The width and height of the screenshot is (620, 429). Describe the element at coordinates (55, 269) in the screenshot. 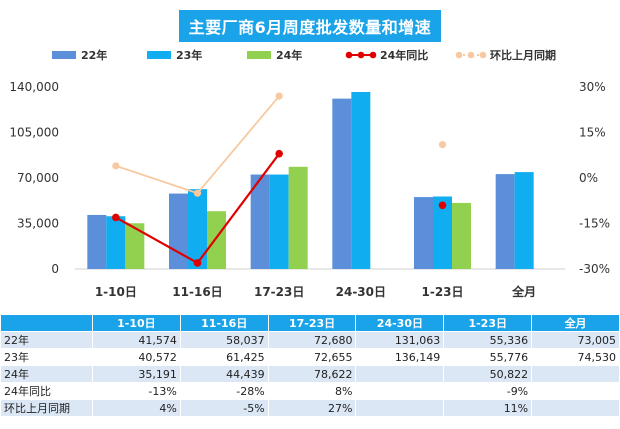

I see `y-left-tick-label: 0` at that location.